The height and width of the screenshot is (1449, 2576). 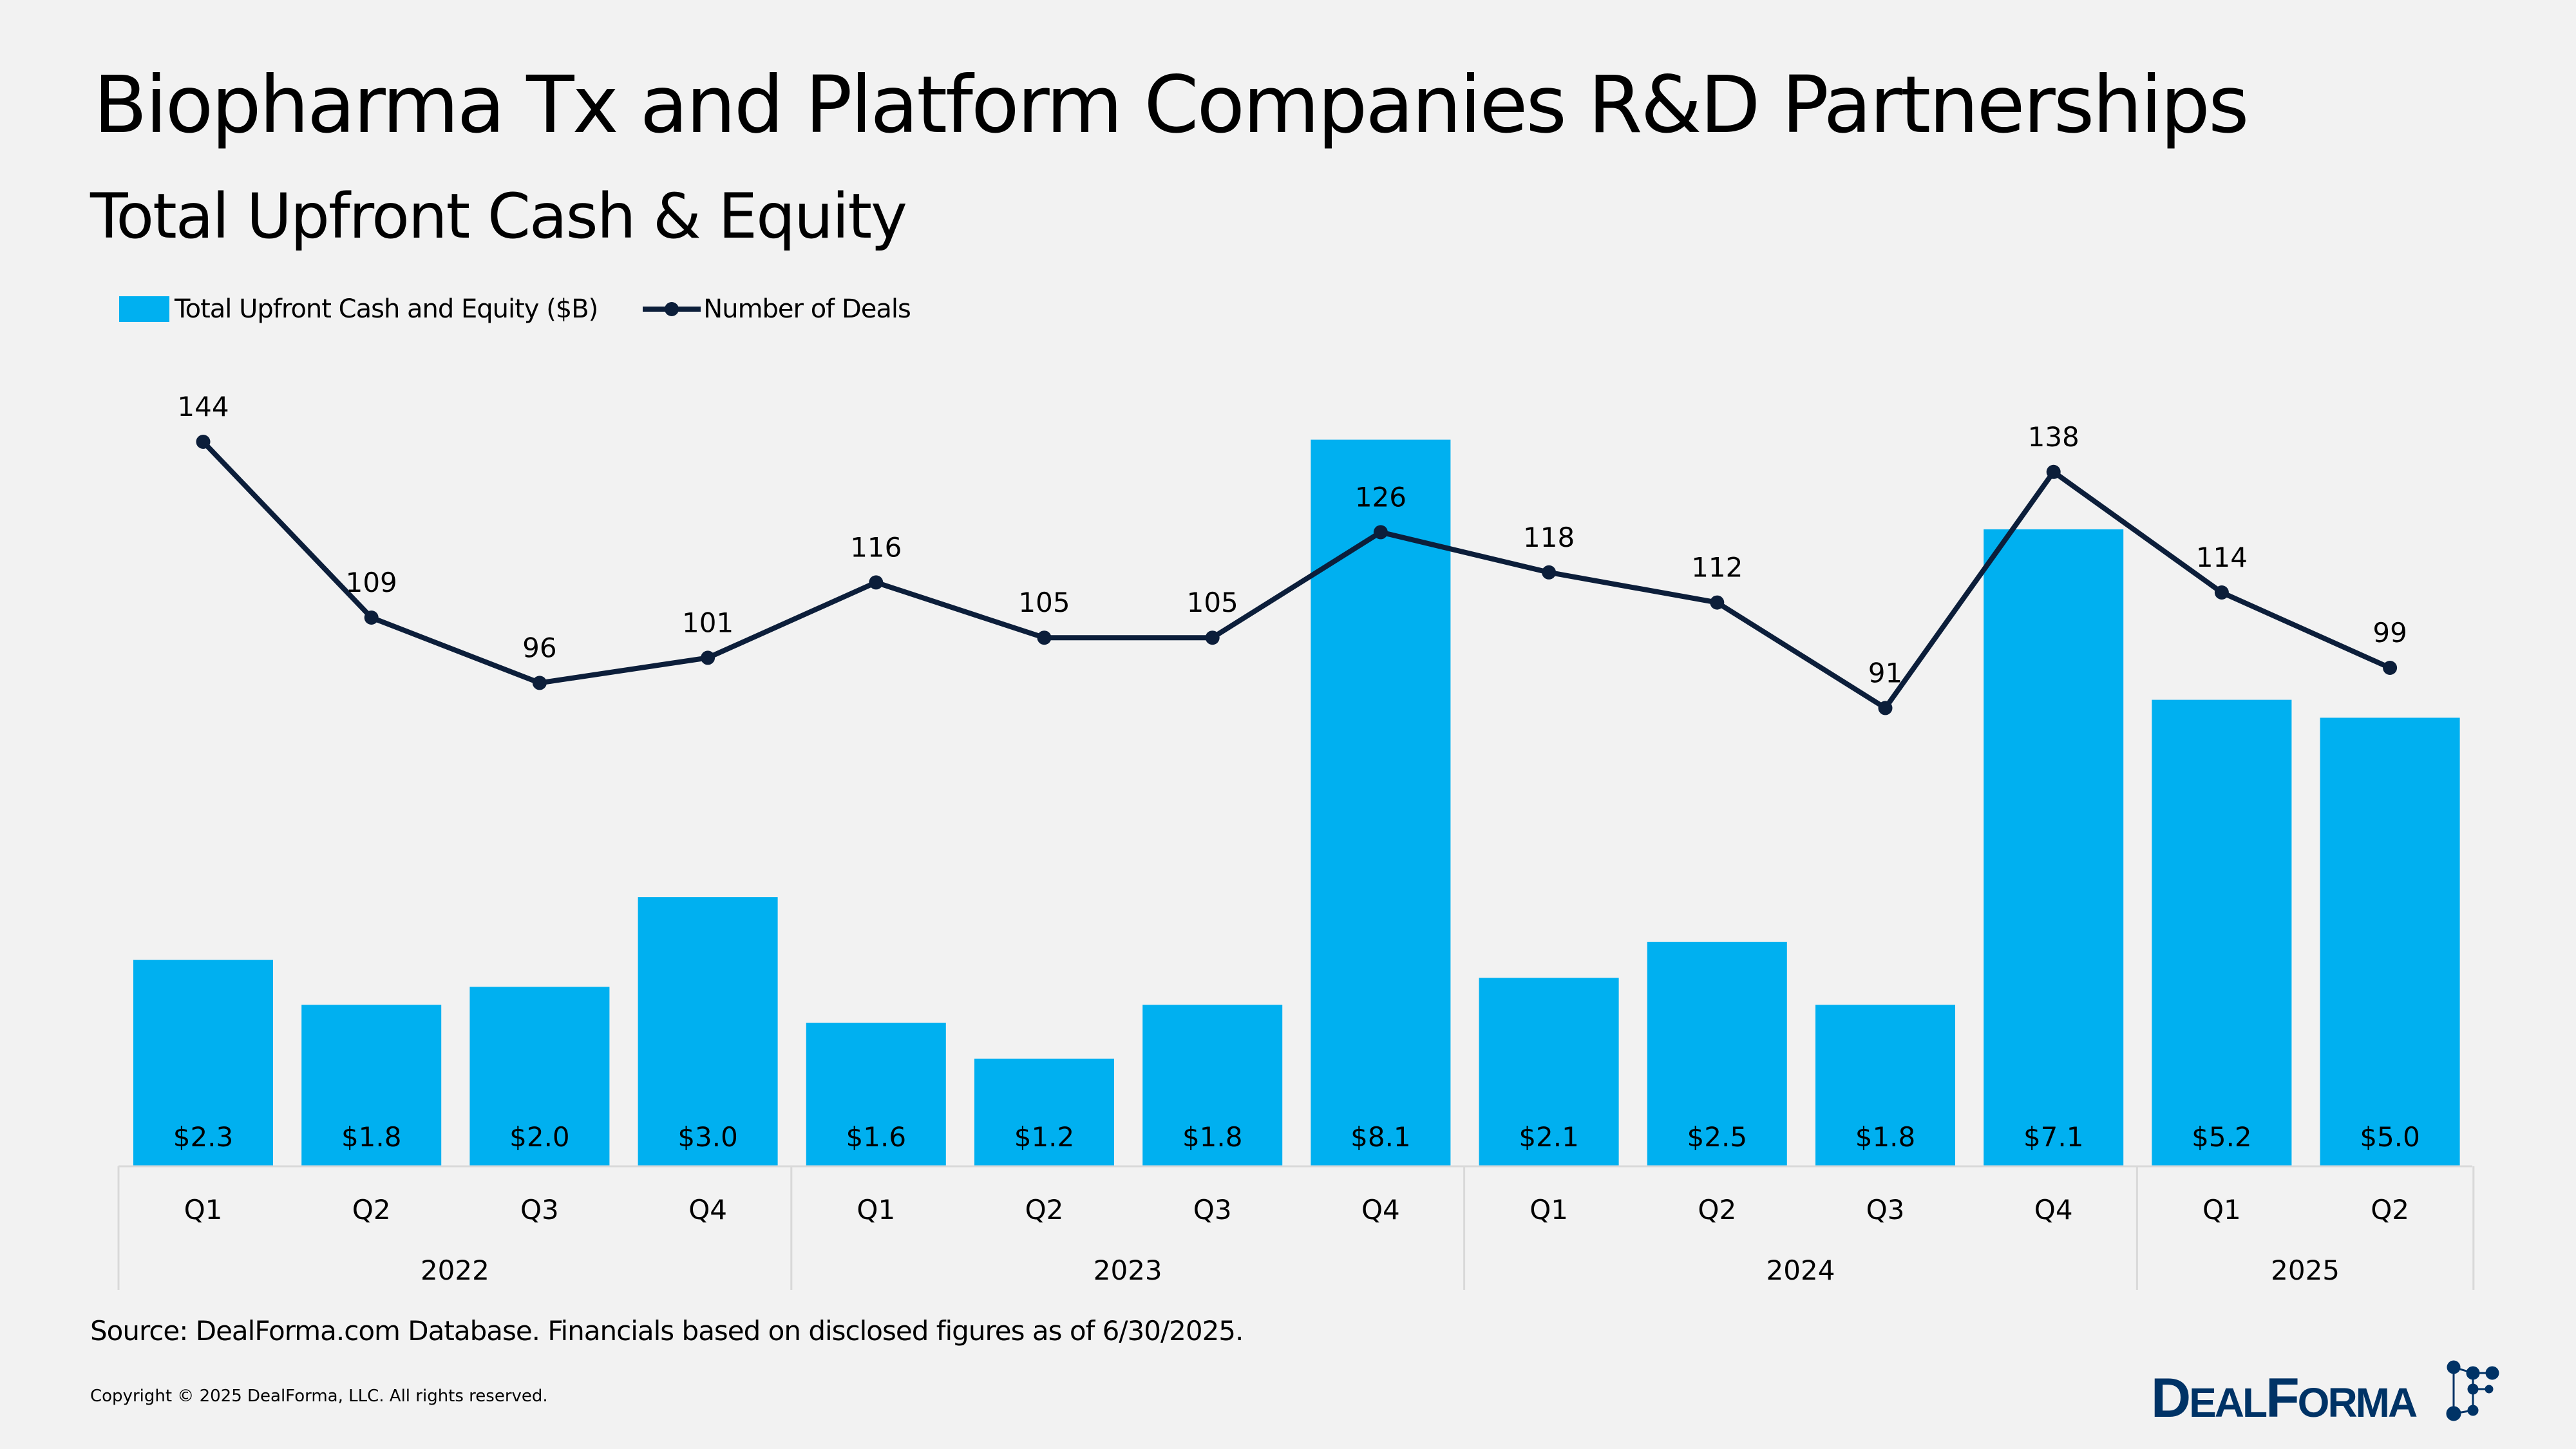 What do you see at coordinates (498, 216) in the screenshot?
I see `page-subtitle: Total Upfront Cash & Equity` at bounding box center [498, 216].